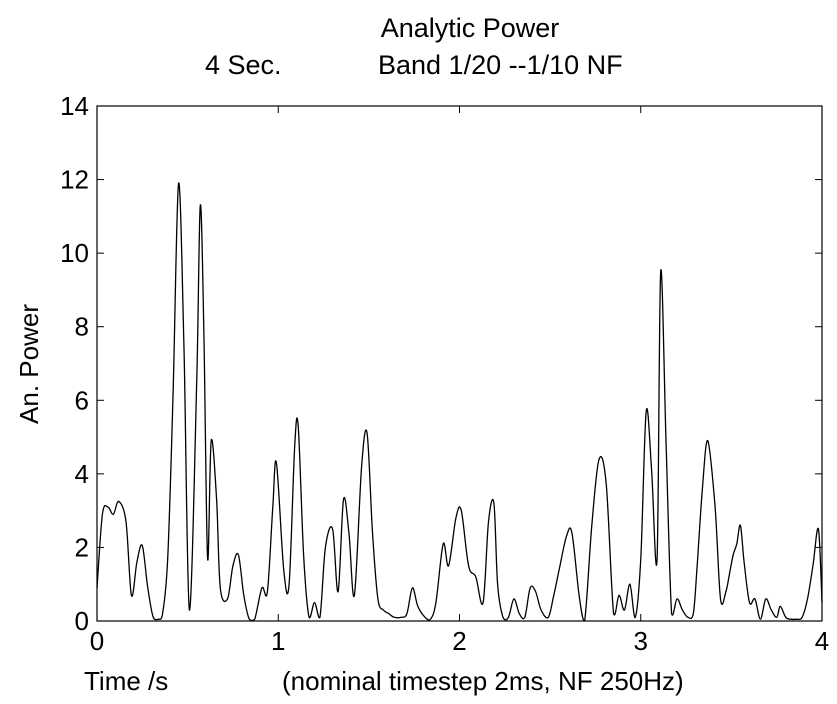 The height and width of the screenshot is (704, 837). I want to click on chart-subtitle-left: 4 Sec., so click(243, 65).